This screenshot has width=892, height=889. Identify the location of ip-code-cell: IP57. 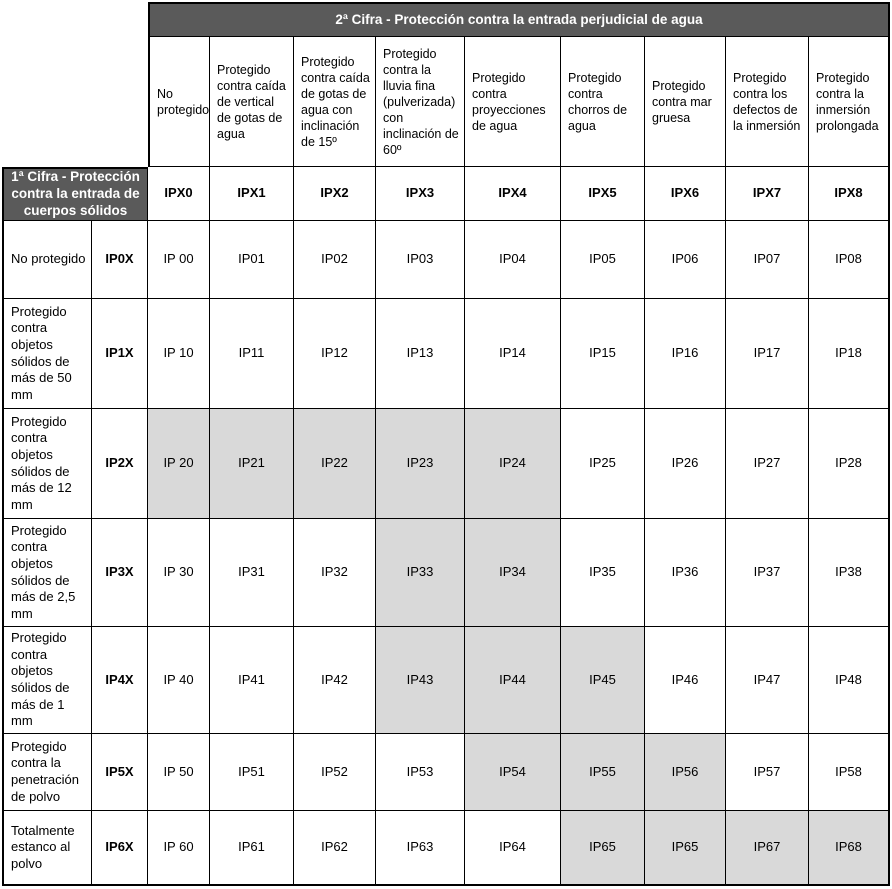
(767, 772).